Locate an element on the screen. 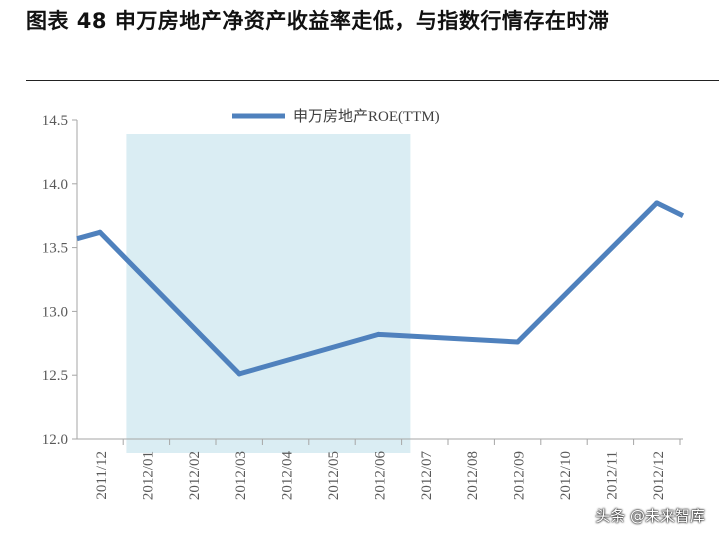  x-tick-label: 2012/08 is located at coordinates (473, 475).